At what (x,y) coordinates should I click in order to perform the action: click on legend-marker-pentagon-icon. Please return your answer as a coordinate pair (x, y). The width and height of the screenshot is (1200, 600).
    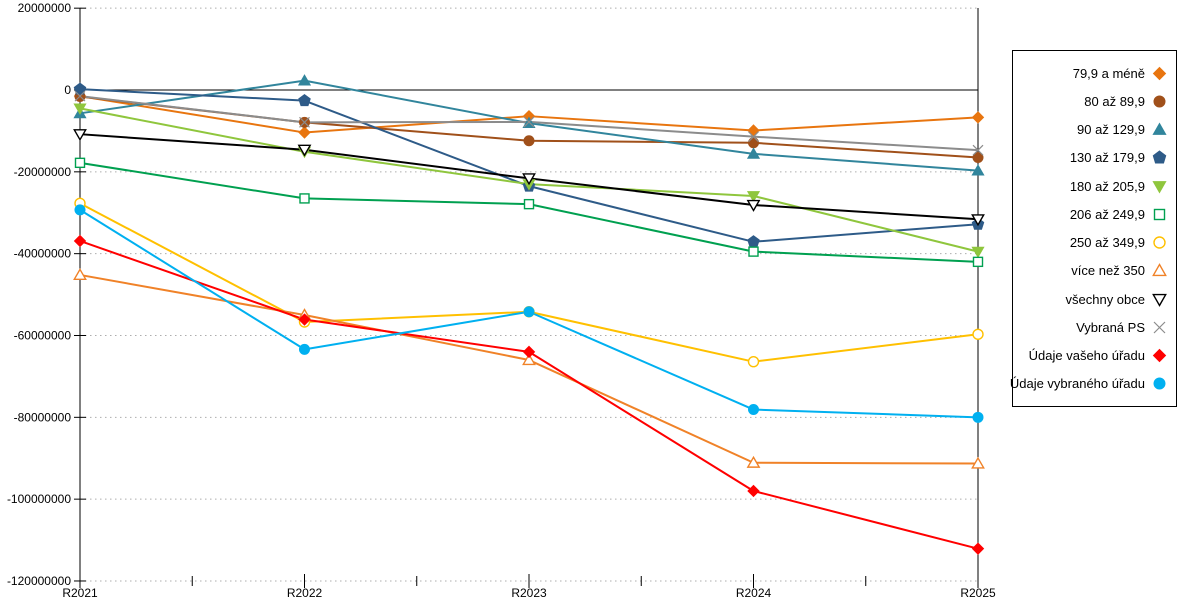
    Looking at the image, I should click on (1159, 157).